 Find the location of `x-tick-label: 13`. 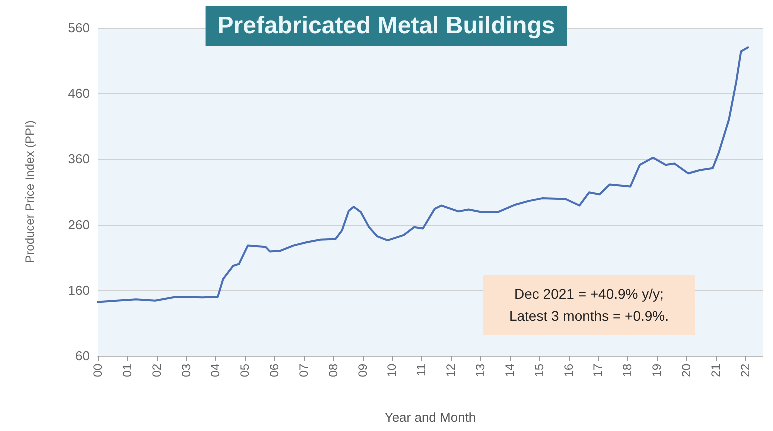

x-tick-label: 13 is located at coordinates (481, 371).